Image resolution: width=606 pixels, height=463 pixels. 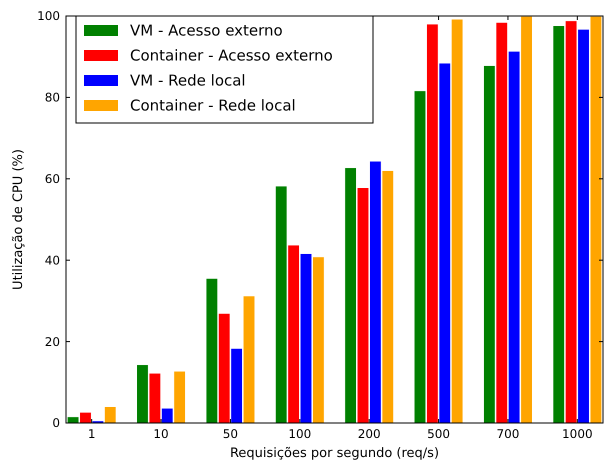 What do you see at coordinates (300, 434) in the screenshot?
I see `x-tick-label: 100` at bounding box center [300, 434].